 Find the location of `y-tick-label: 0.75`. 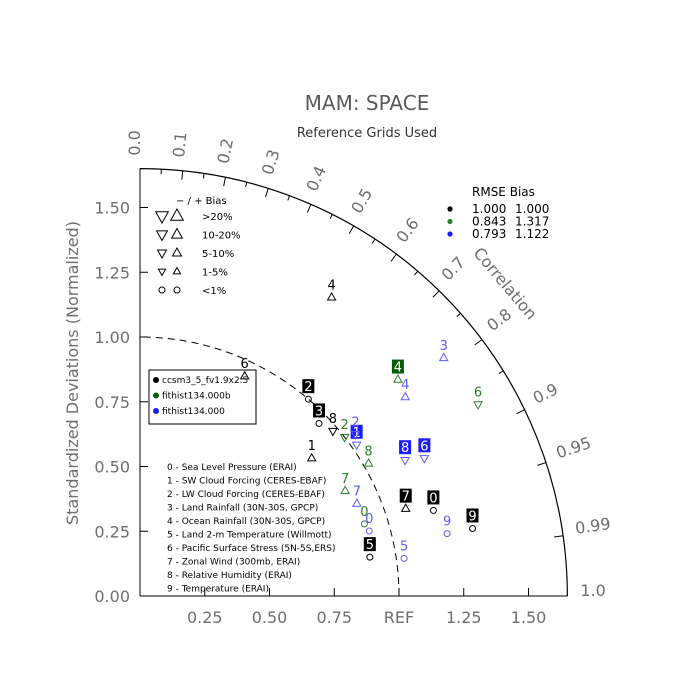

y-tick-label: 0.75 is located at coordinates (112, 402).